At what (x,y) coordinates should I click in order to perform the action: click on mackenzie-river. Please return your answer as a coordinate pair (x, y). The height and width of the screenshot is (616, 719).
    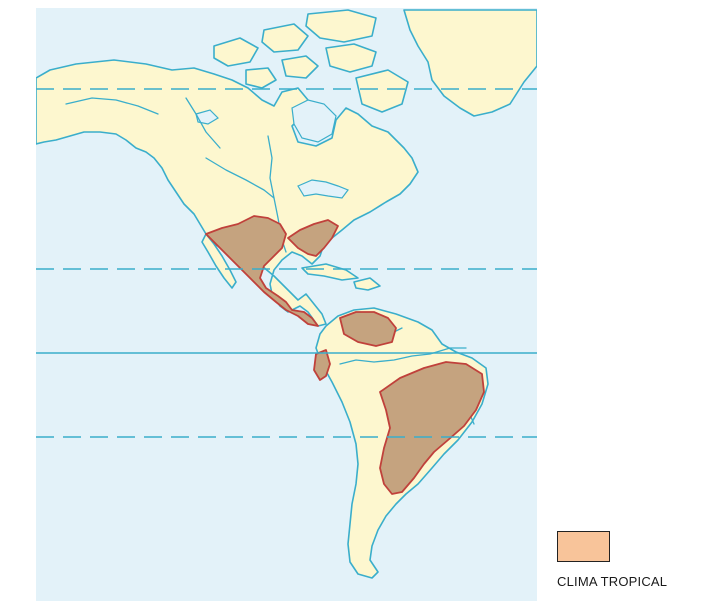
    Looking at the image, I should click on (203, 123).